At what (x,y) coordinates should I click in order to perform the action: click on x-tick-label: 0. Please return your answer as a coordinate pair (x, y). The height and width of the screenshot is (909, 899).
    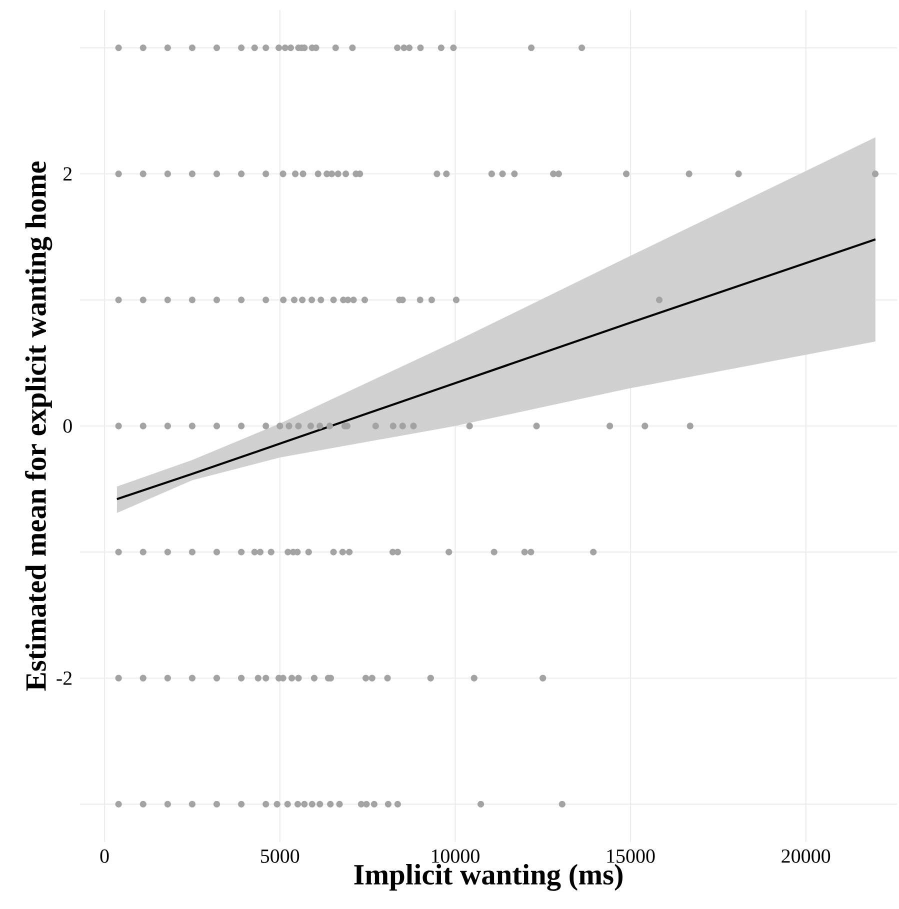
    Looking at the image, I should click on (104, 856).